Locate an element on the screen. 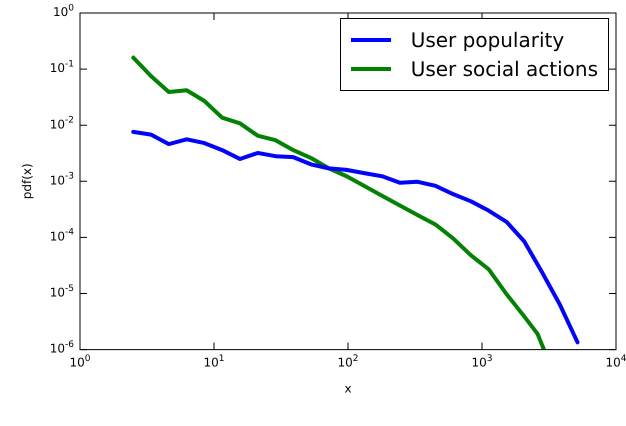 The image size is (626, 426). legend-label: User social actions is located at coordinates (504, 69).